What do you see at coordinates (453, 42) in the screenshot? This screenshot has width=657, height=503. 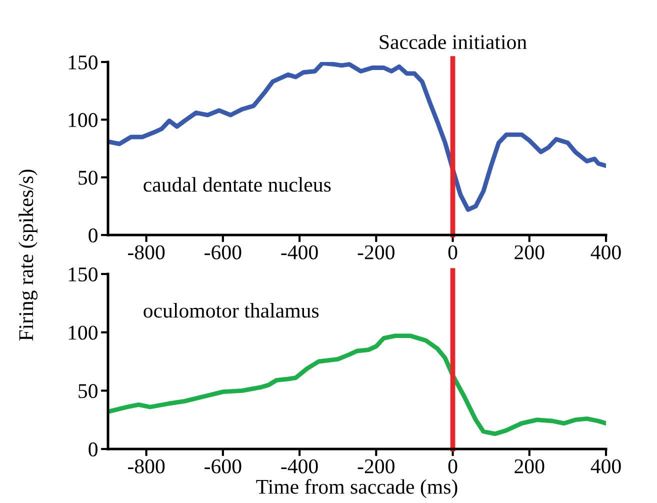 I see `ref-line-label: Saccade initiation` at bounding box center [453, 42].